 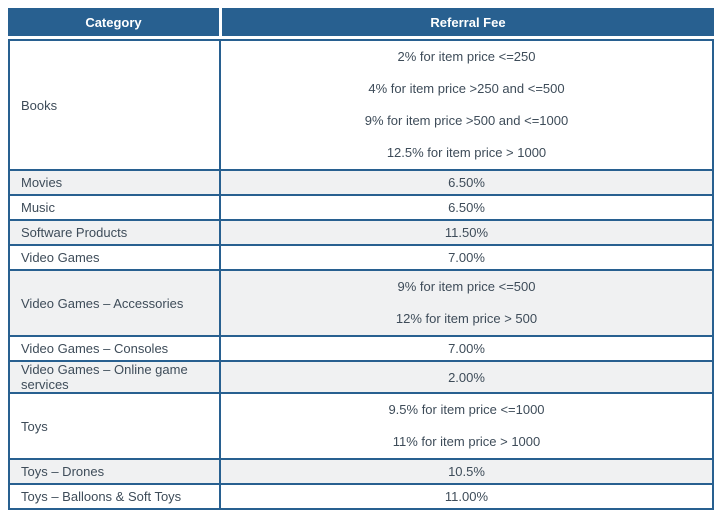 I want to click on fee-line: 12.5% for item price > 1000, so click(x=466, y=152).